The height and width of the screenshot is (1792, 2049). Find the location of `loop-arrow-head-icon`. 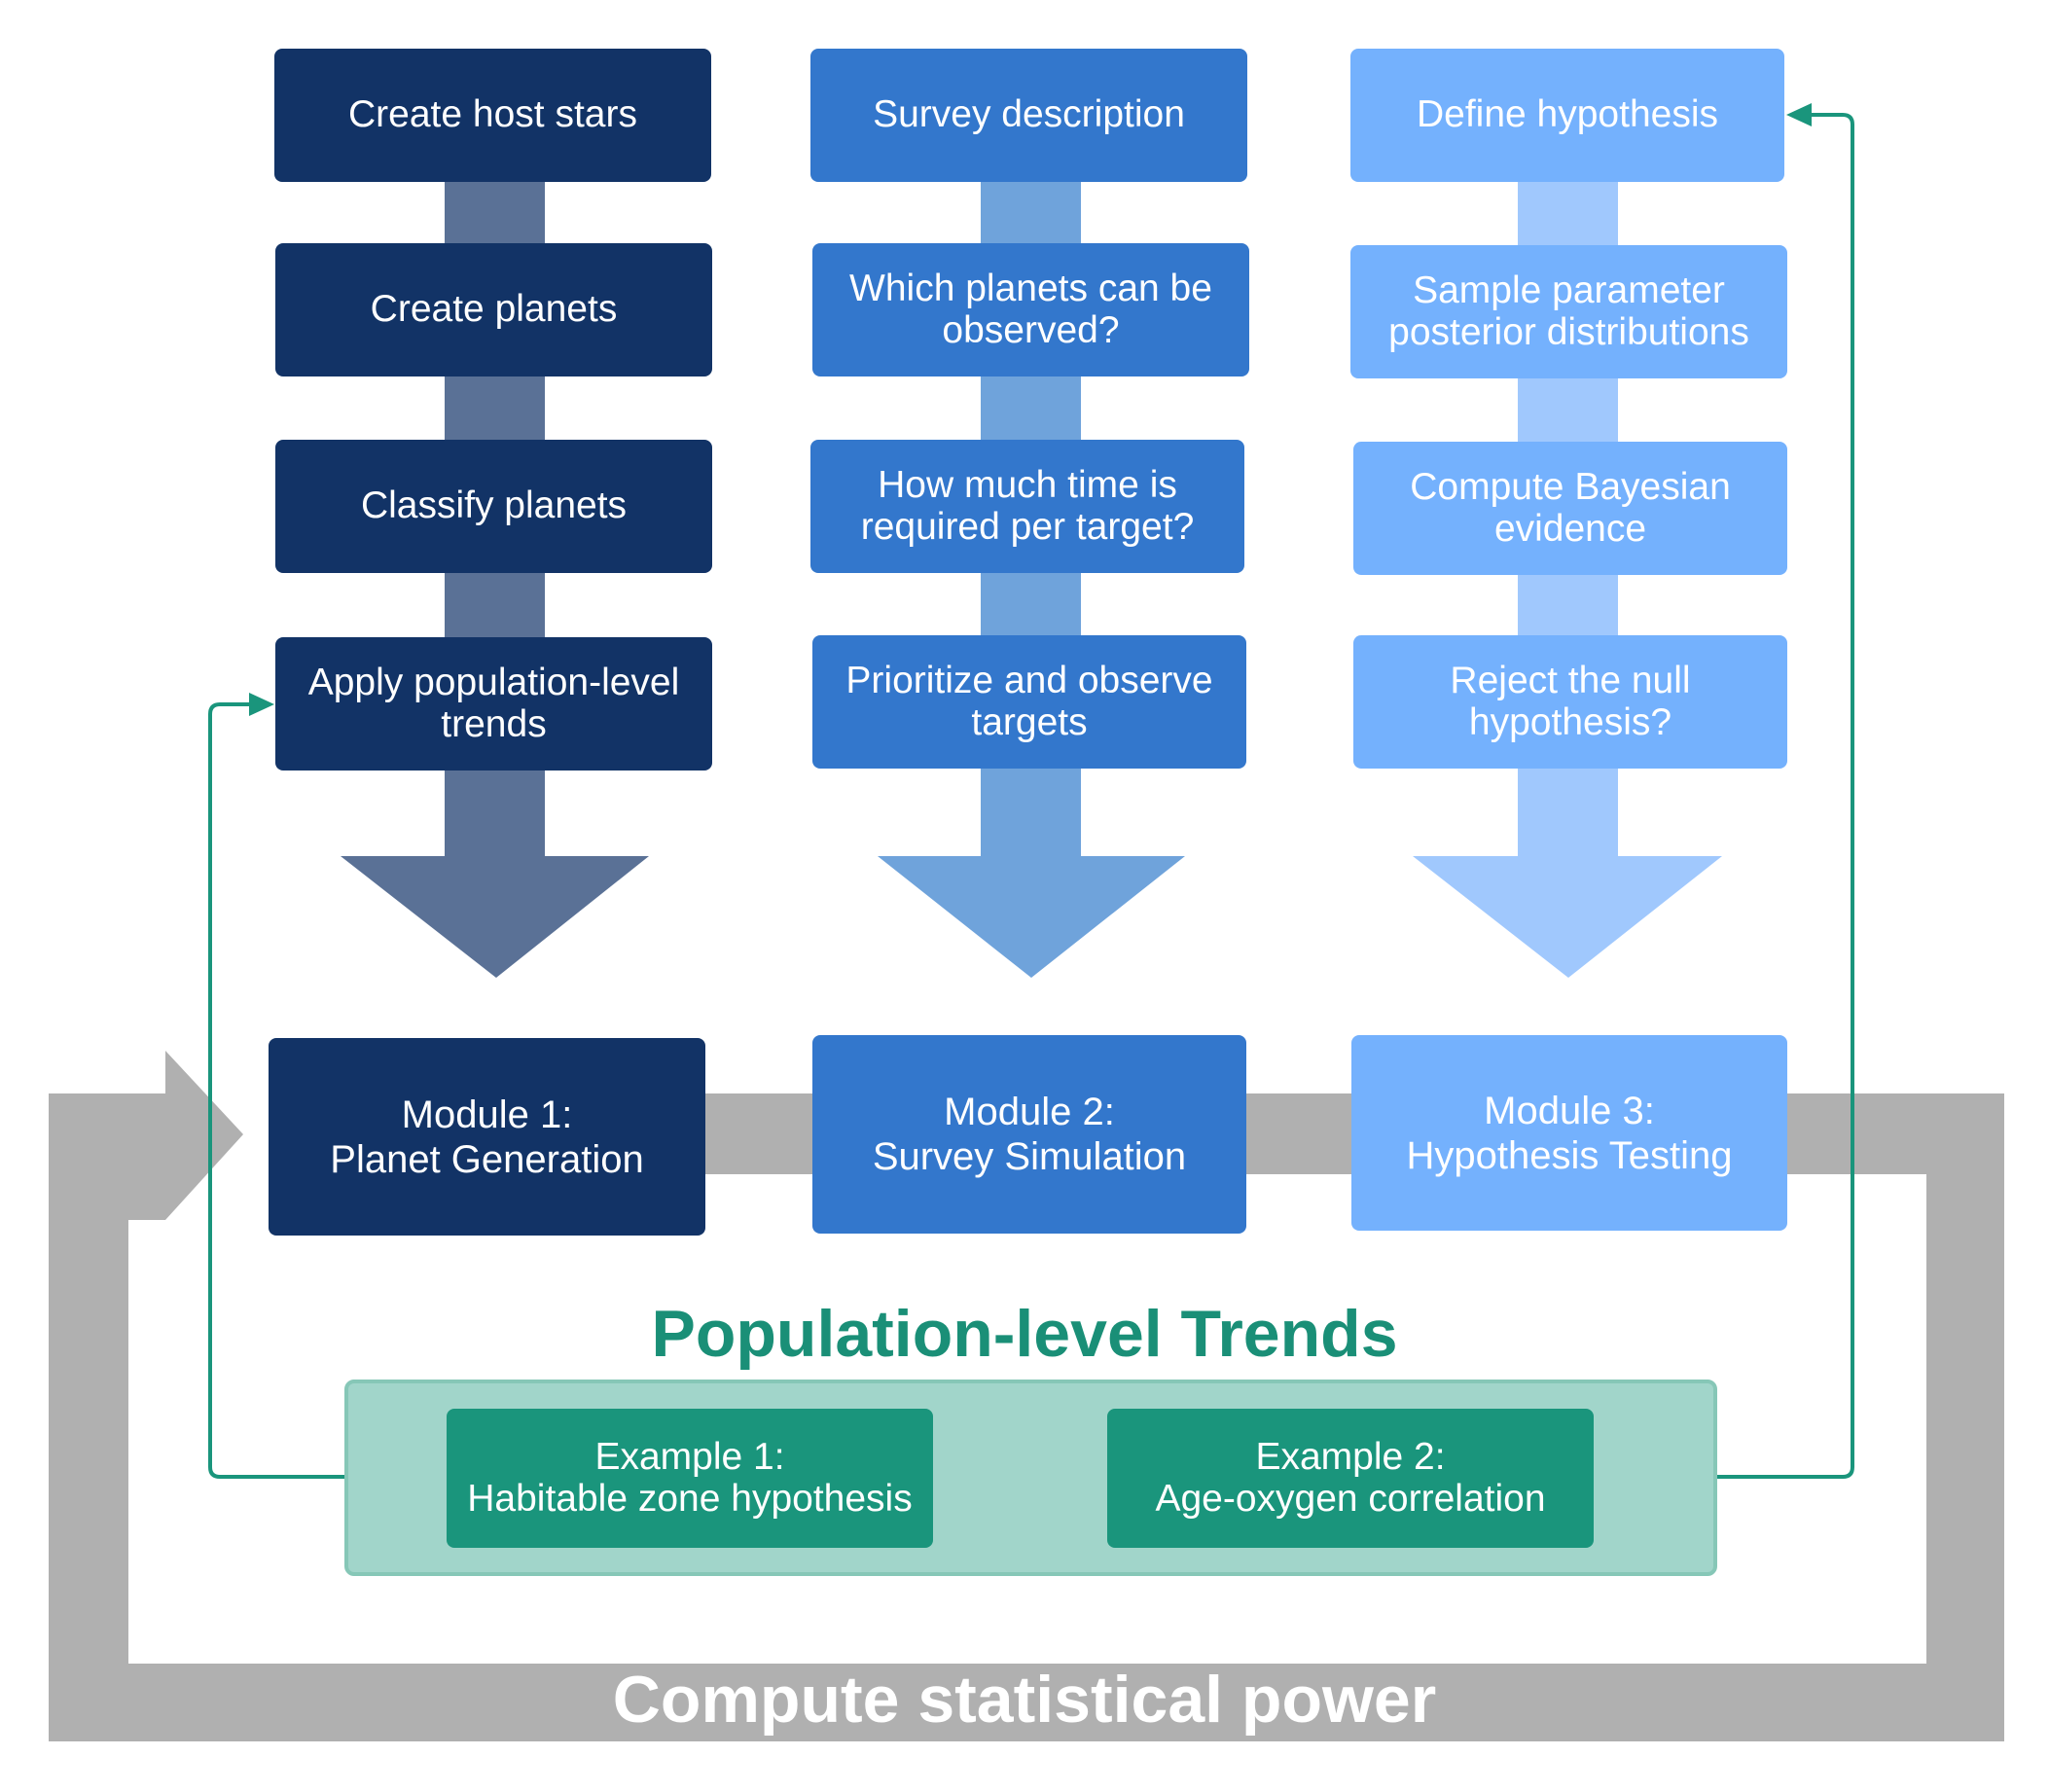

loop-arrow-head-icon is located at coordinates (204, 1135).